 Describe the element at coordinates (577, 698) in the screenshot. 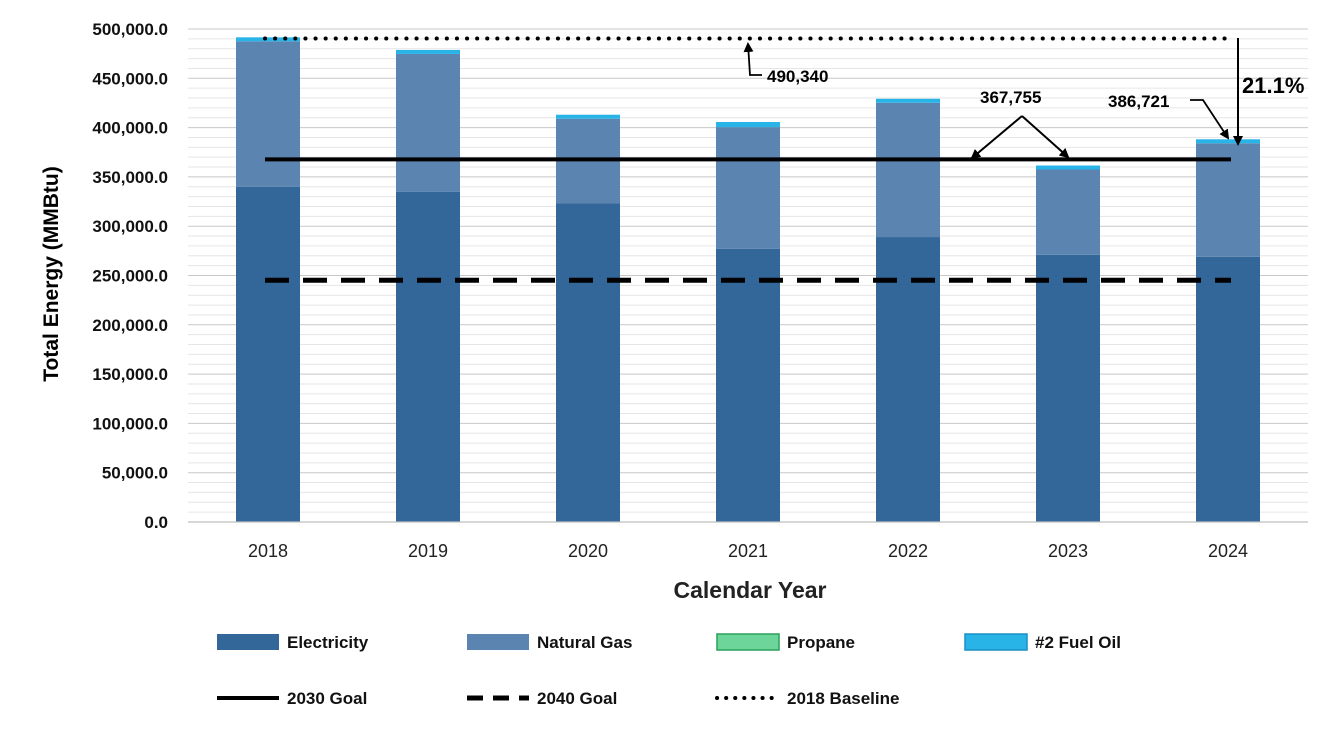

I see `legend-label: 2040 Goal` at that location.